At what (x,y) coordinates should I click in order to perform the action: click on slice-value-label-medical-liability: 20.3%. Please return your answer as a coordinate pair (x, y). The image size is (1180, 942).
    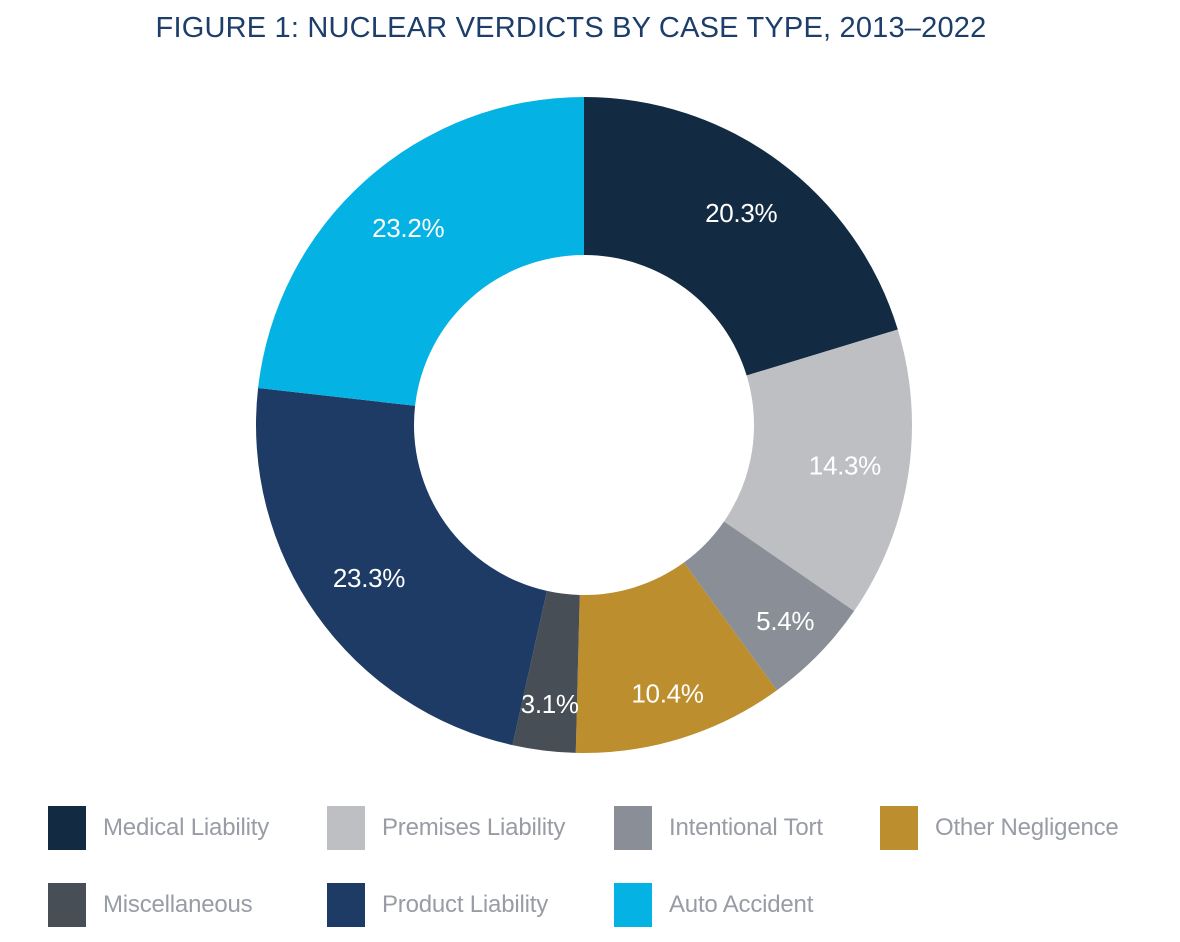
    Looking at the image, I should click on (741, 213).